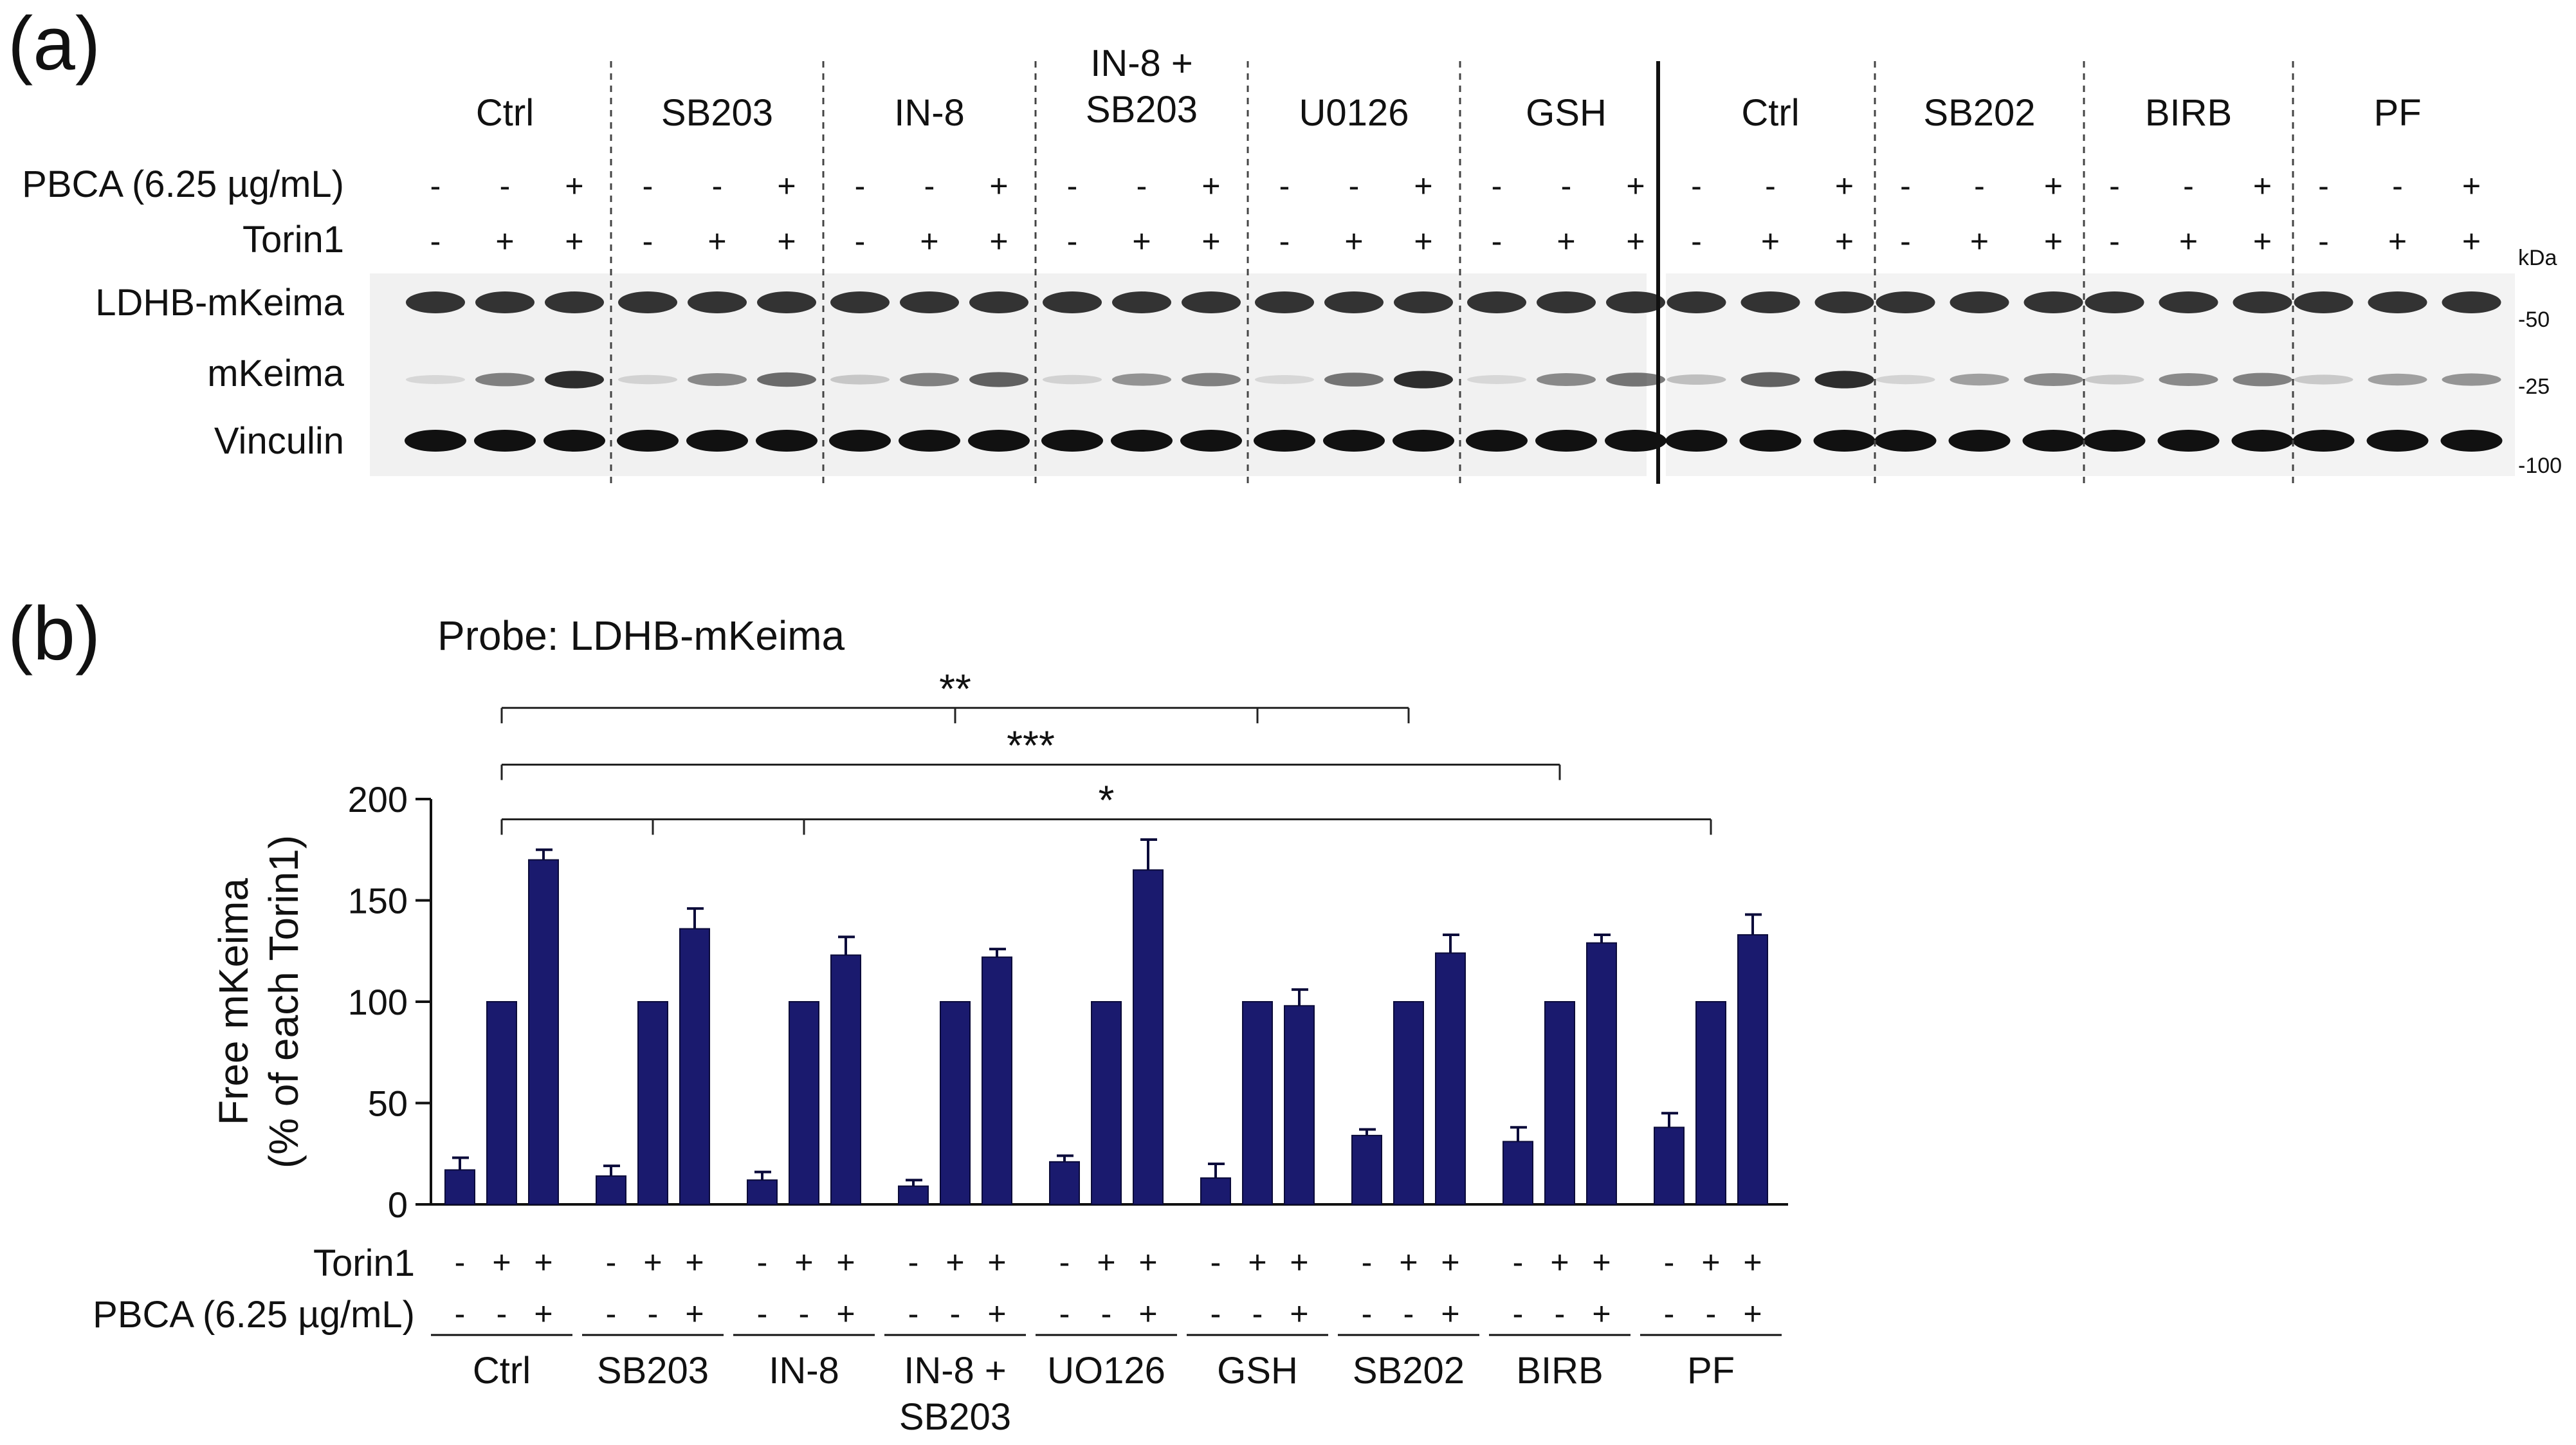 Image resolution: width=2576 pixels, height=1445 pixels. What do you see at coordinates (2397, 113) in the screenshot?
I see `blot-group-label: PF` at bounding box center [2397, 113].